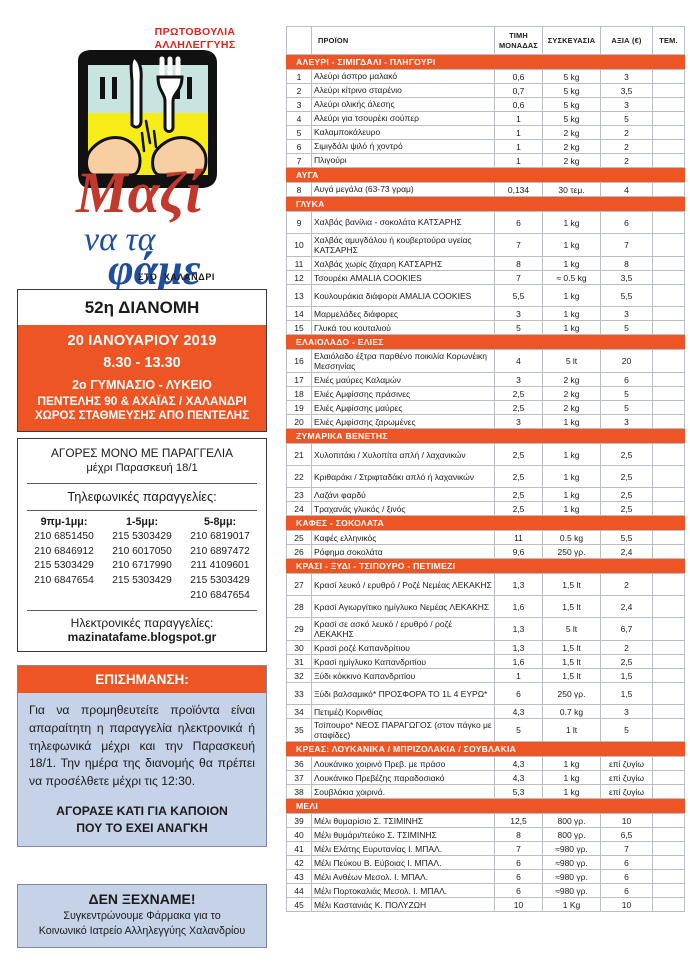 This screenshot has width=690, height=975. Describe the element at coordinates (485, 806) in the screenshot. I see `section-label: ΜΕΛΙ` at that location.